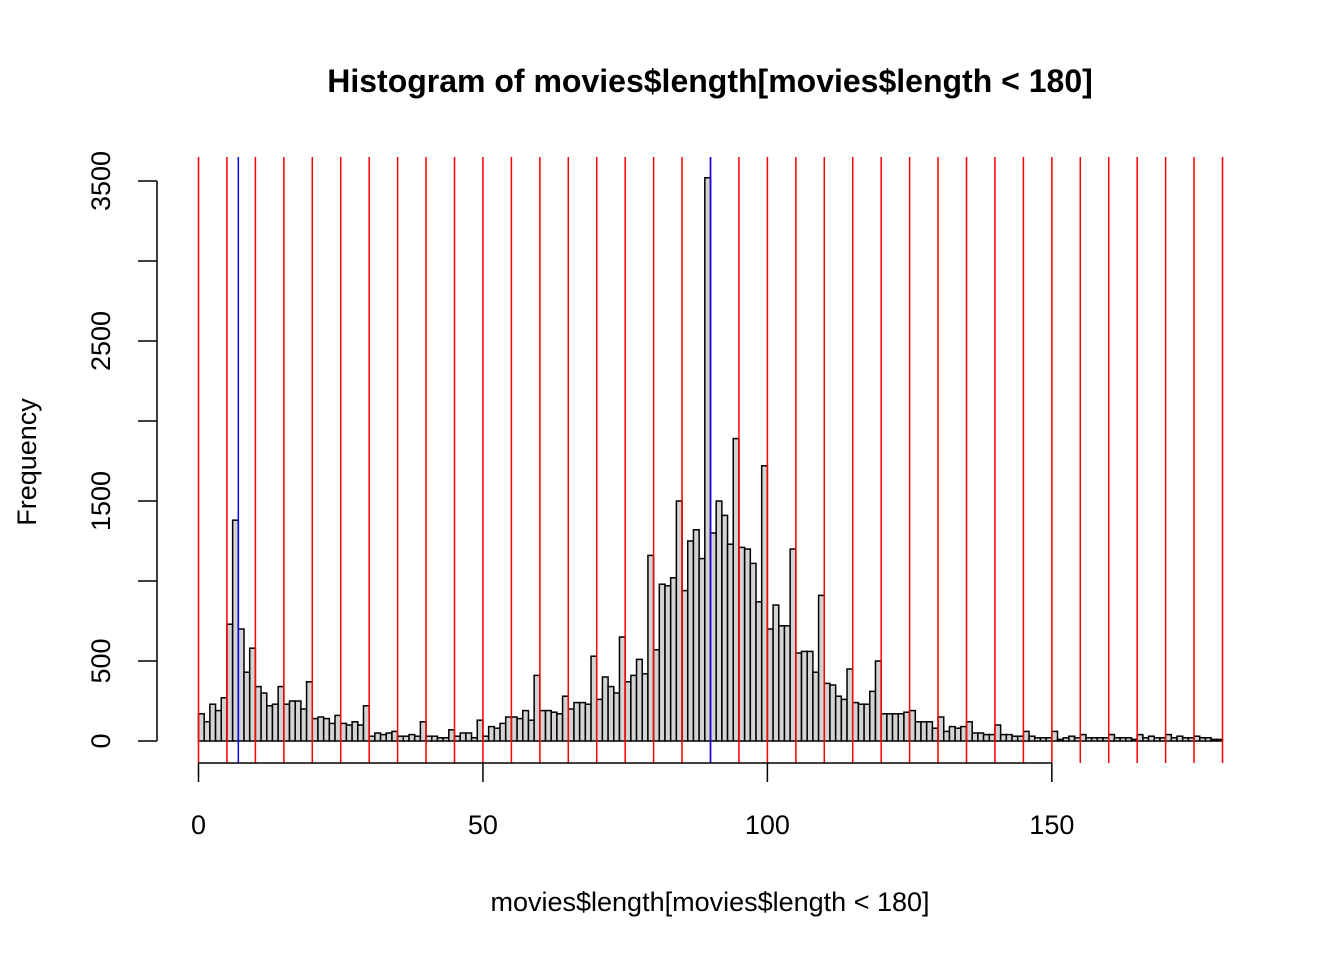 Image resolution: width=1344 pixels, height=960 pixels. I want to click on x-tick-label: 150, so click(1051, 825).